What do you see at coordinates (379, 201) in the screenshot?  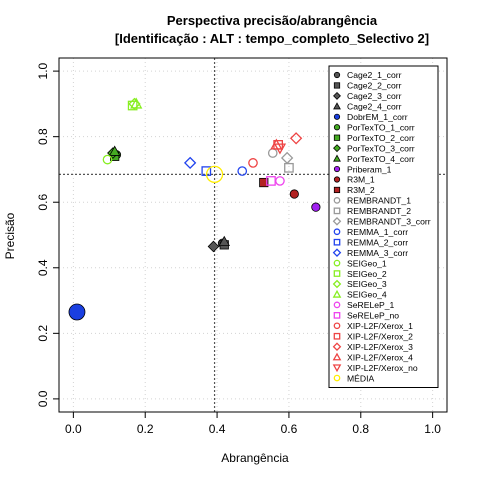 I see `legend-entry-label: REMBRANDT_1` at bounding box center [379, 201].